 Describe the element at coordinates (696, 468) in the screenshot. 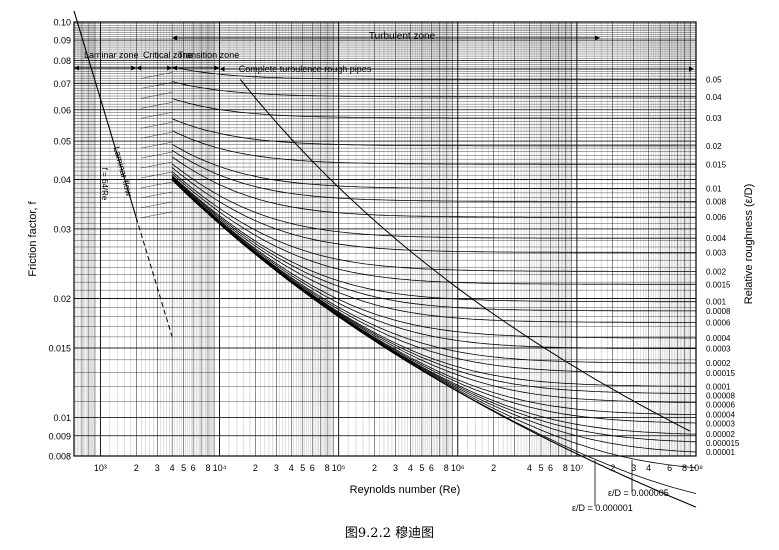

I see `x-tick-label: 10⁸` at that location.